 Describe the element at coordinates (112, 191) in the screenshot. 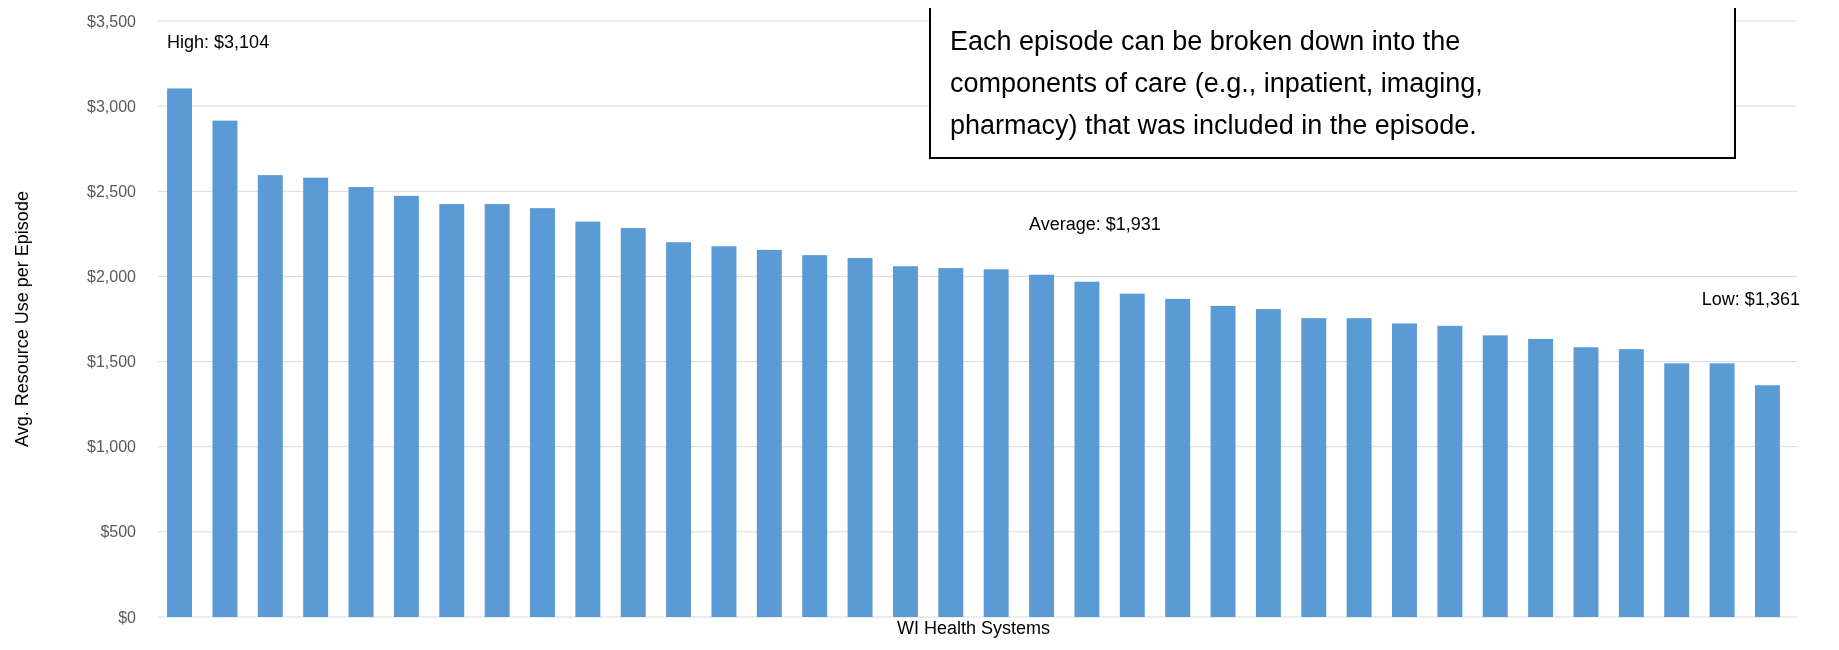

I see `y-tick-label: $2,500` at that location.